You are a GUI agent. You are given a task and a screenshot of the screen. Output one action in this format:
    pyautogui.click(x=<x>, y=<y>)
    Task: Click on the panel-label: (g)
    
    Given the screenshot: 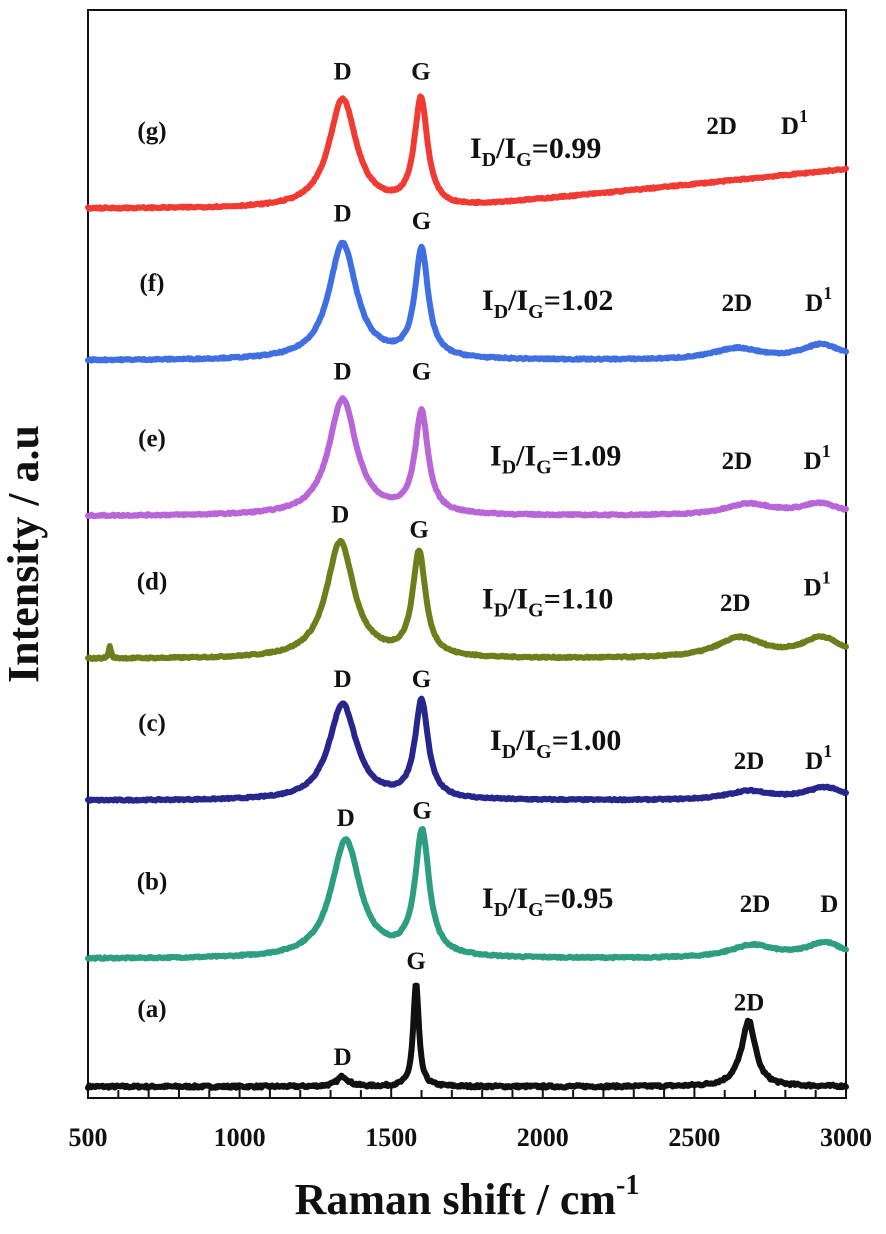 What is the action you would take?
    pyautogui.click(x=151, y=131)
    